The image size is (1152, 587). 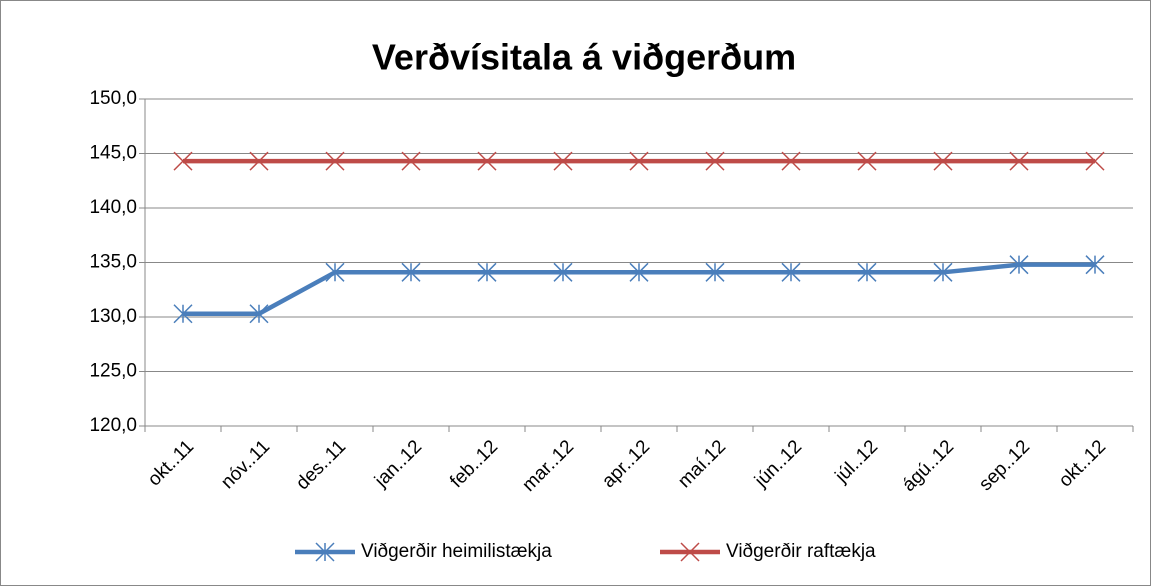 What do you see at coordinates (113, 371) in the screenshot?
I see `y-tick-label: 125,0` at bounding box center [113, 371].